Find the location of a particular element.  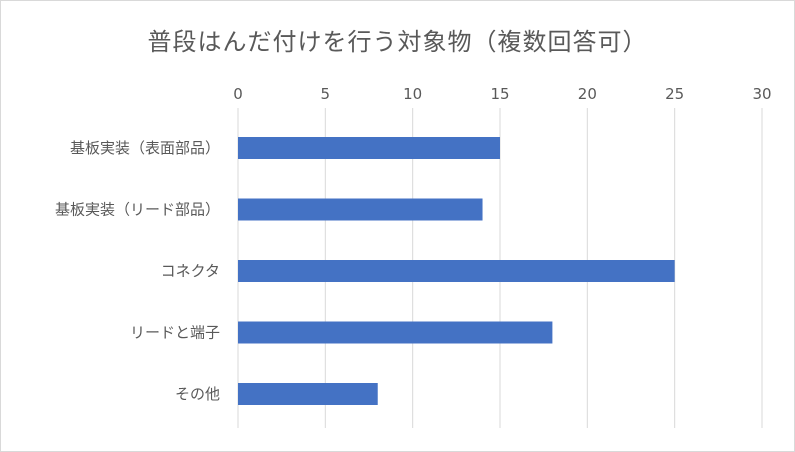

category-label: 基板実装（表面部品） is located at coordinates (145, 148).